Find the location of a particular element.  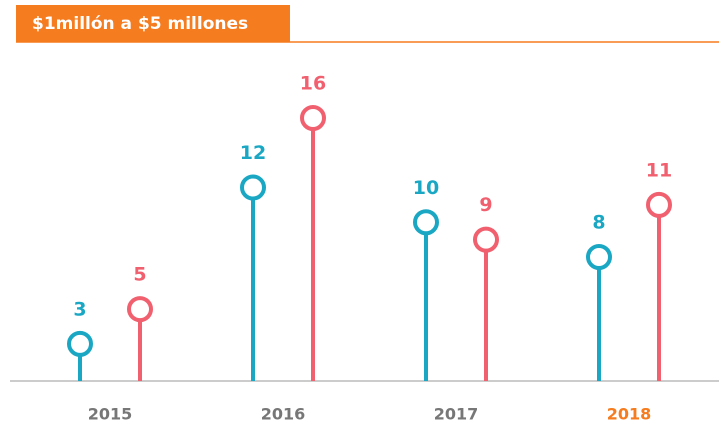

data-label: 16 is located at coordinates (313, 84).